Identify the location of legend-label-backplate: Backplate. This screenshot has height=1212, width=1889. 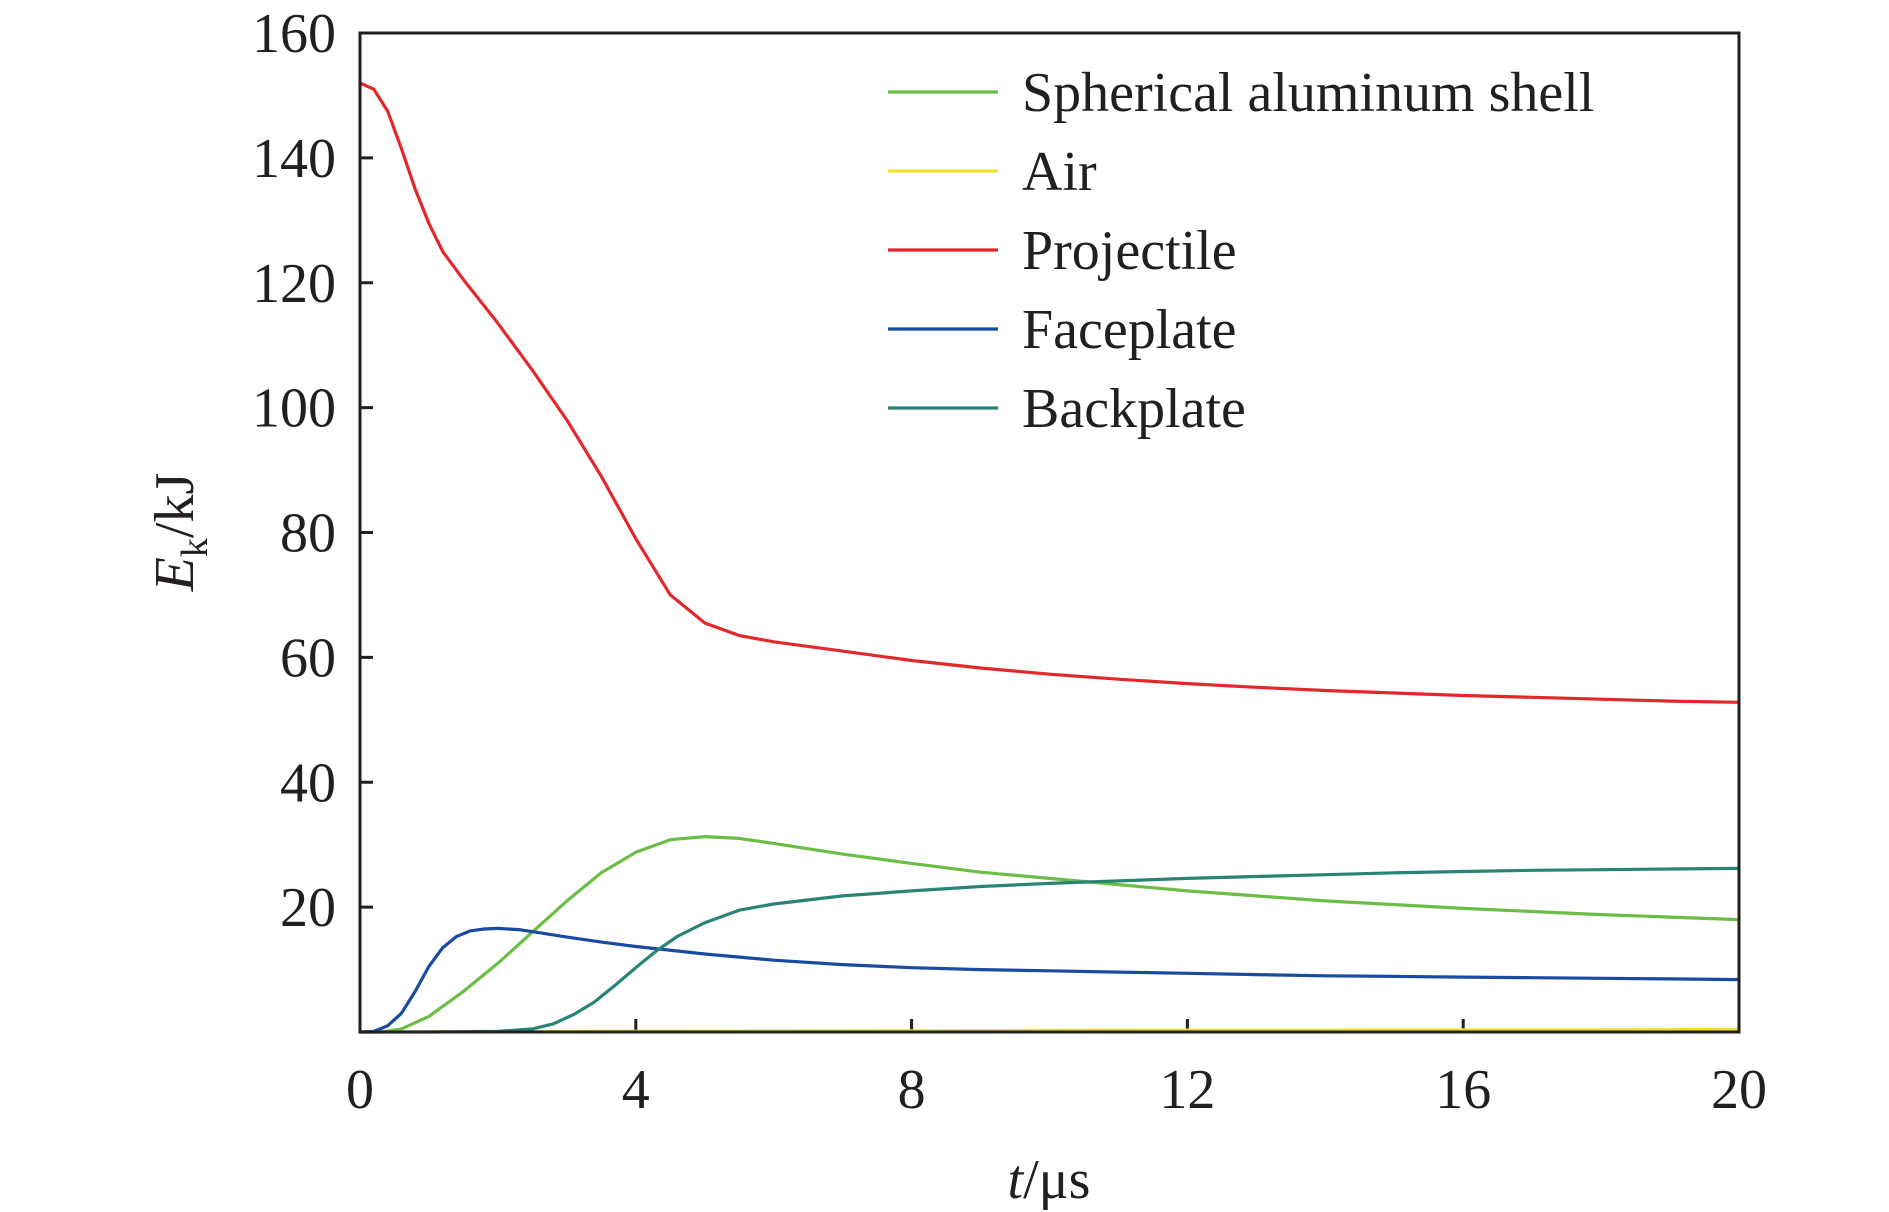
(1134, 409).